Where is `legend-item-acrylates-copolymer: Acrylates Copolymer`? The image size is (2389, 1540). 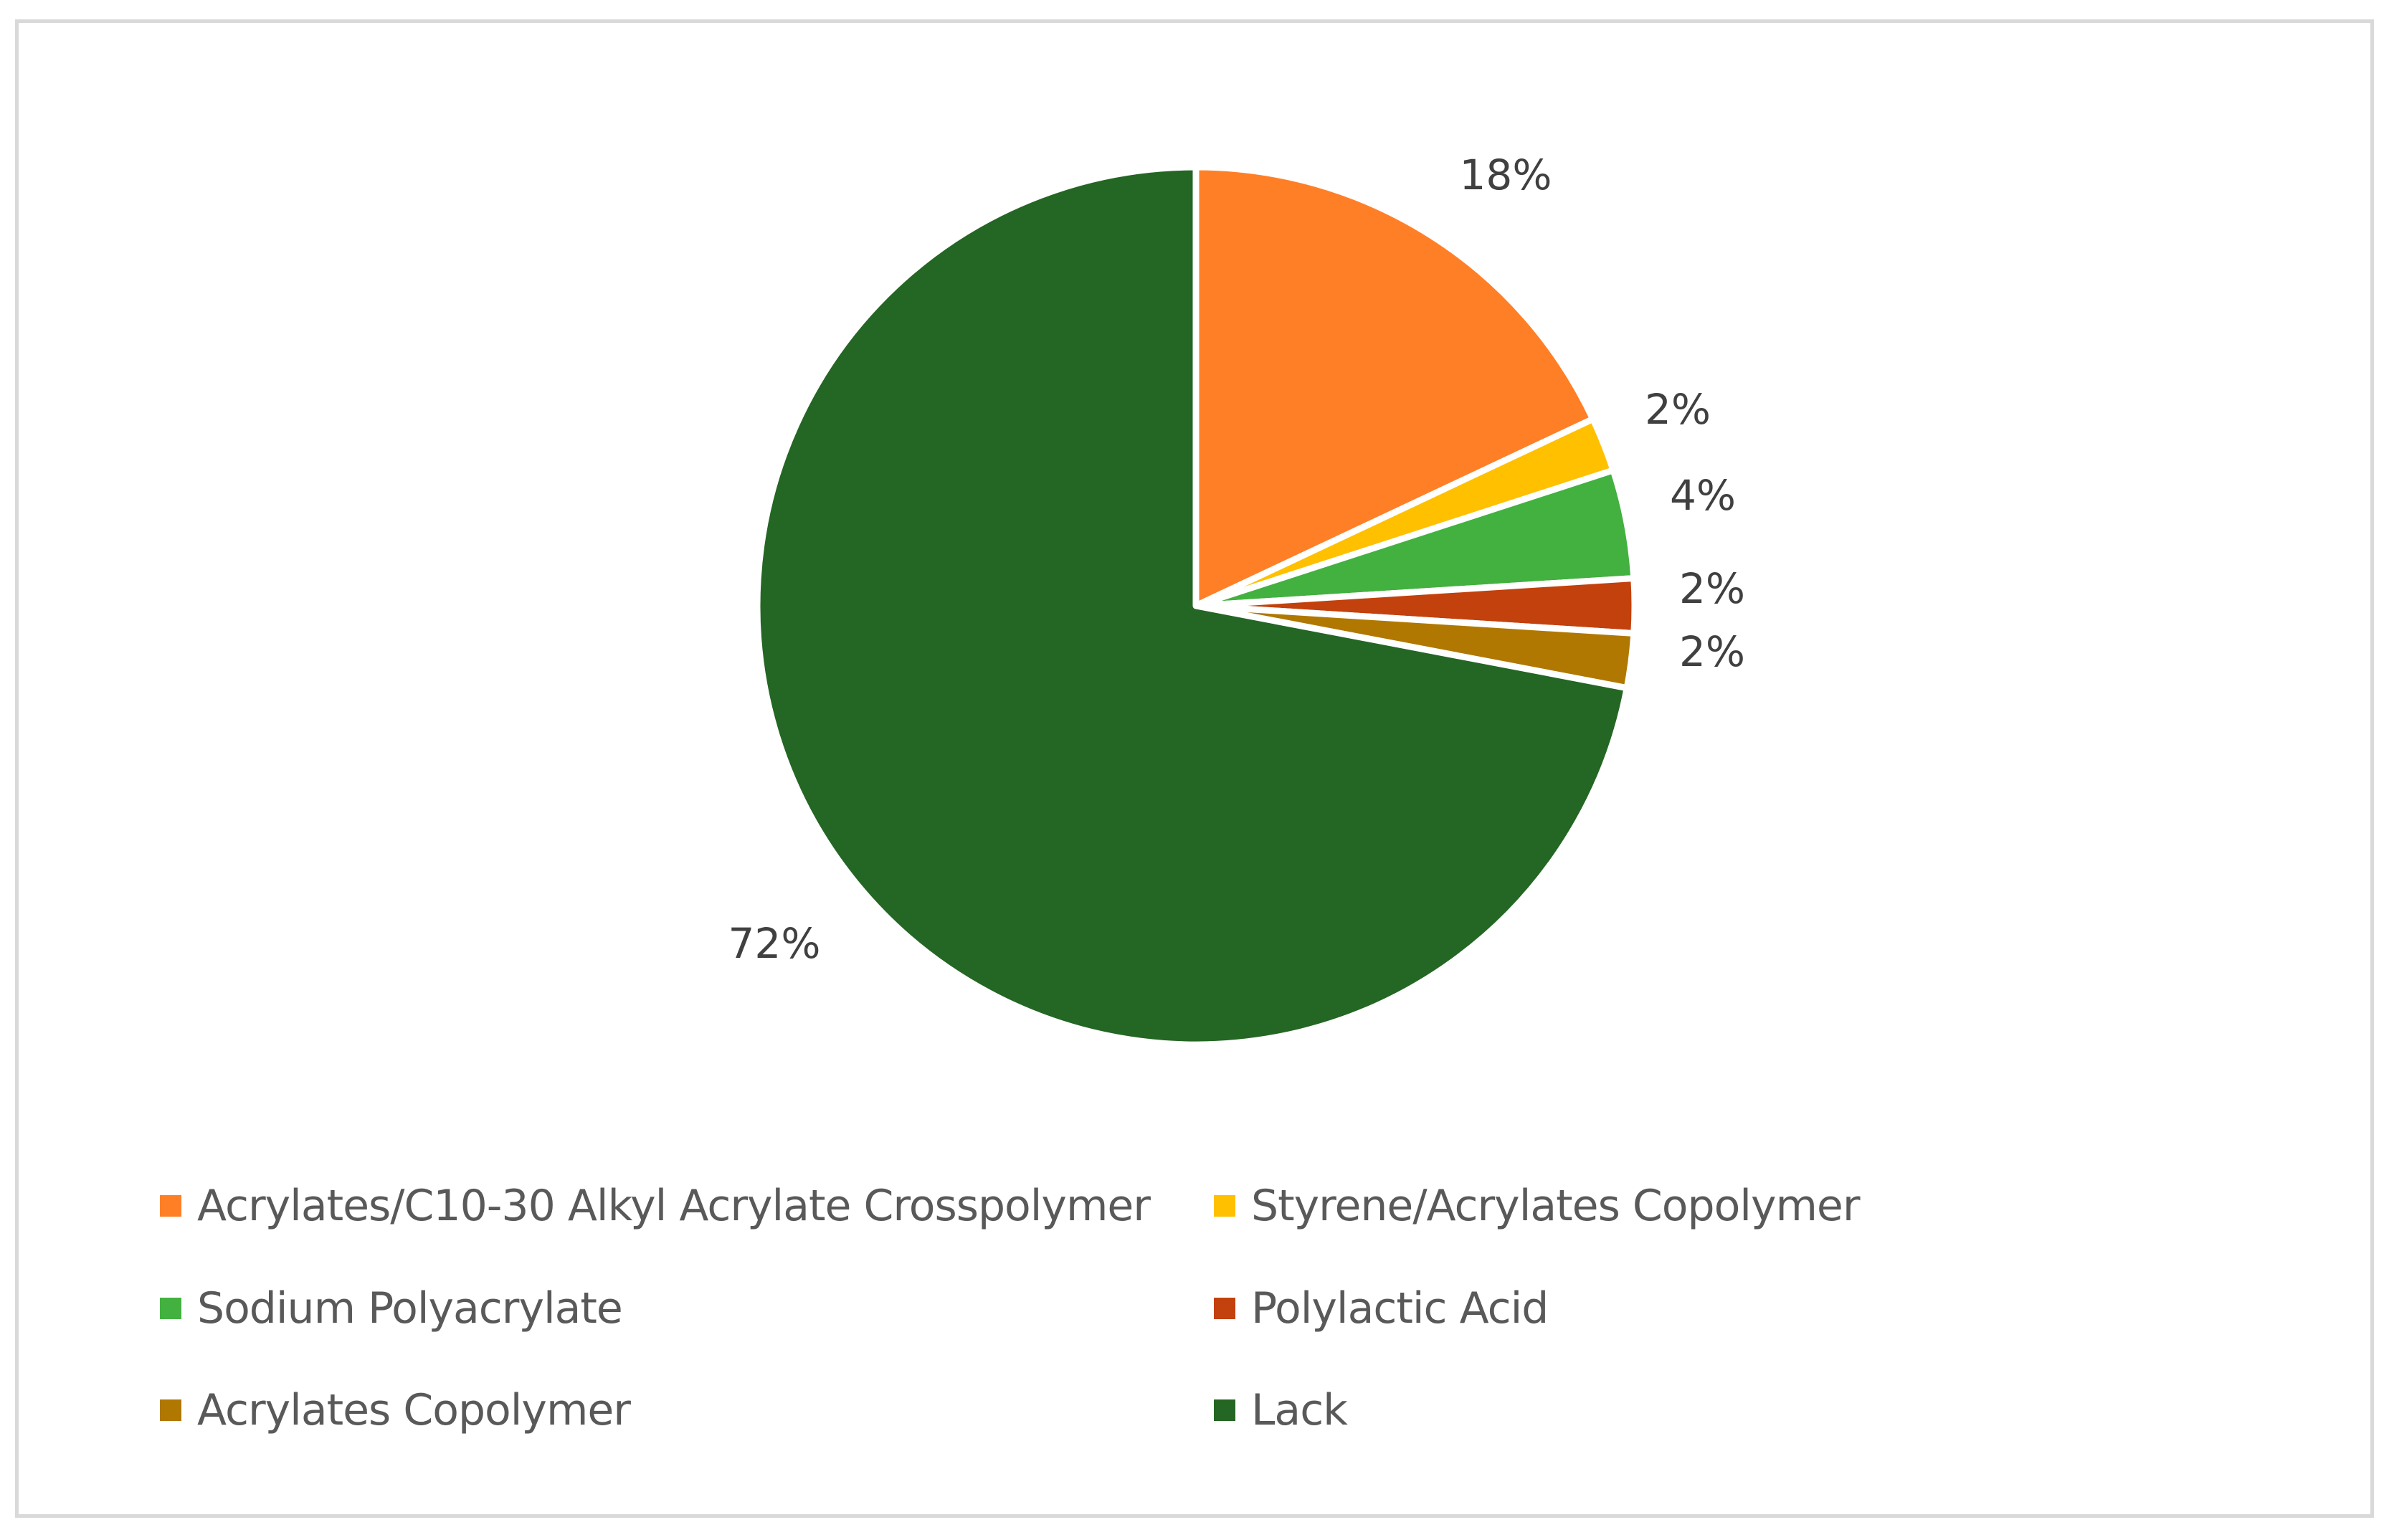 legend-item-acrylates-copolymer: Acrylates Copolymer is located at coordinates (395, 1410).